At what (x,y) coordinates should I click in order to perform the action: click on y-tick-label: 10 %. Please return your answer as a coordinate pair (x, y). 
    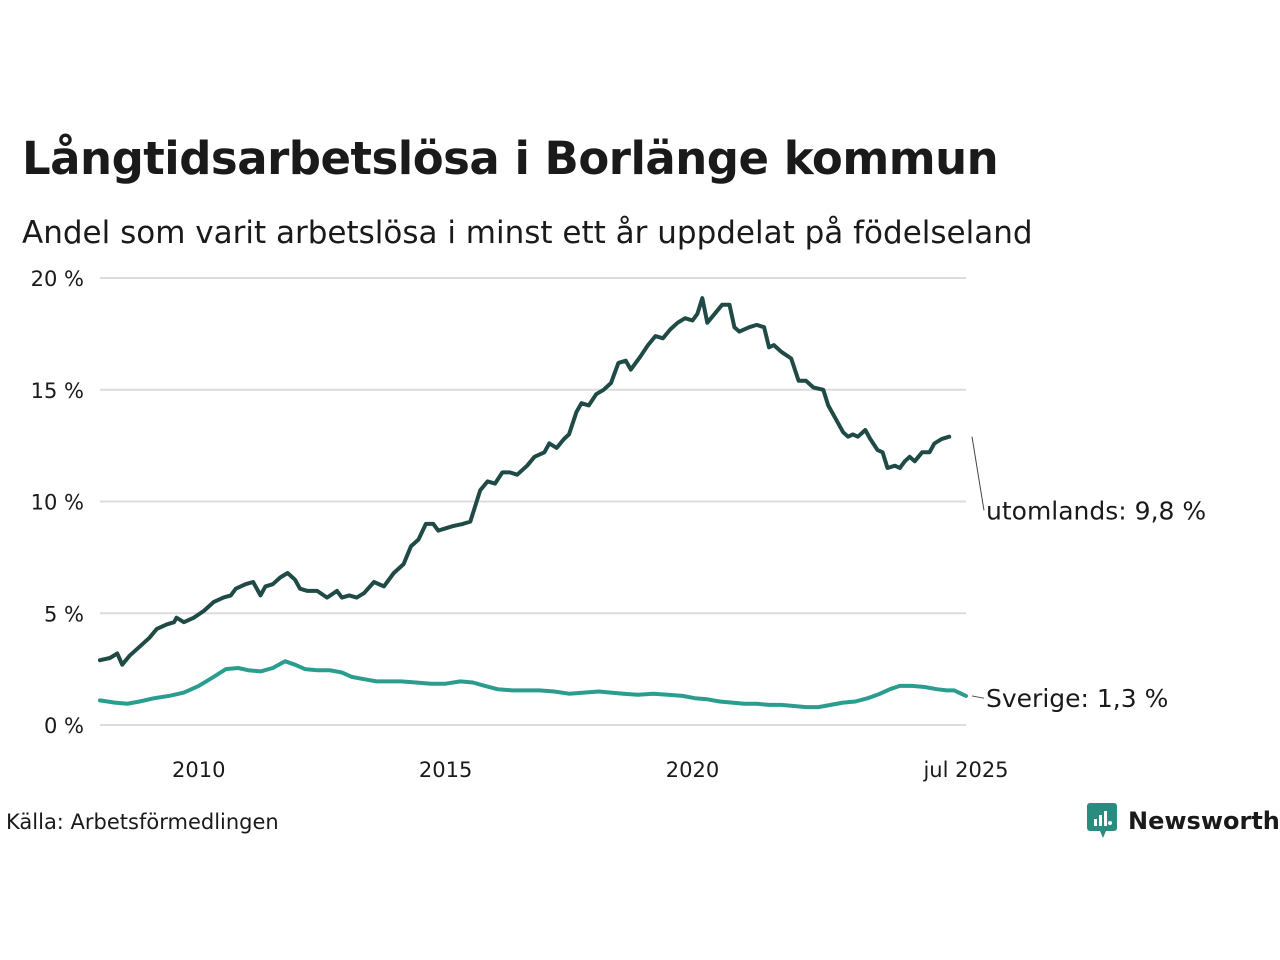
    Looking at the image, I should click on (57, 503).